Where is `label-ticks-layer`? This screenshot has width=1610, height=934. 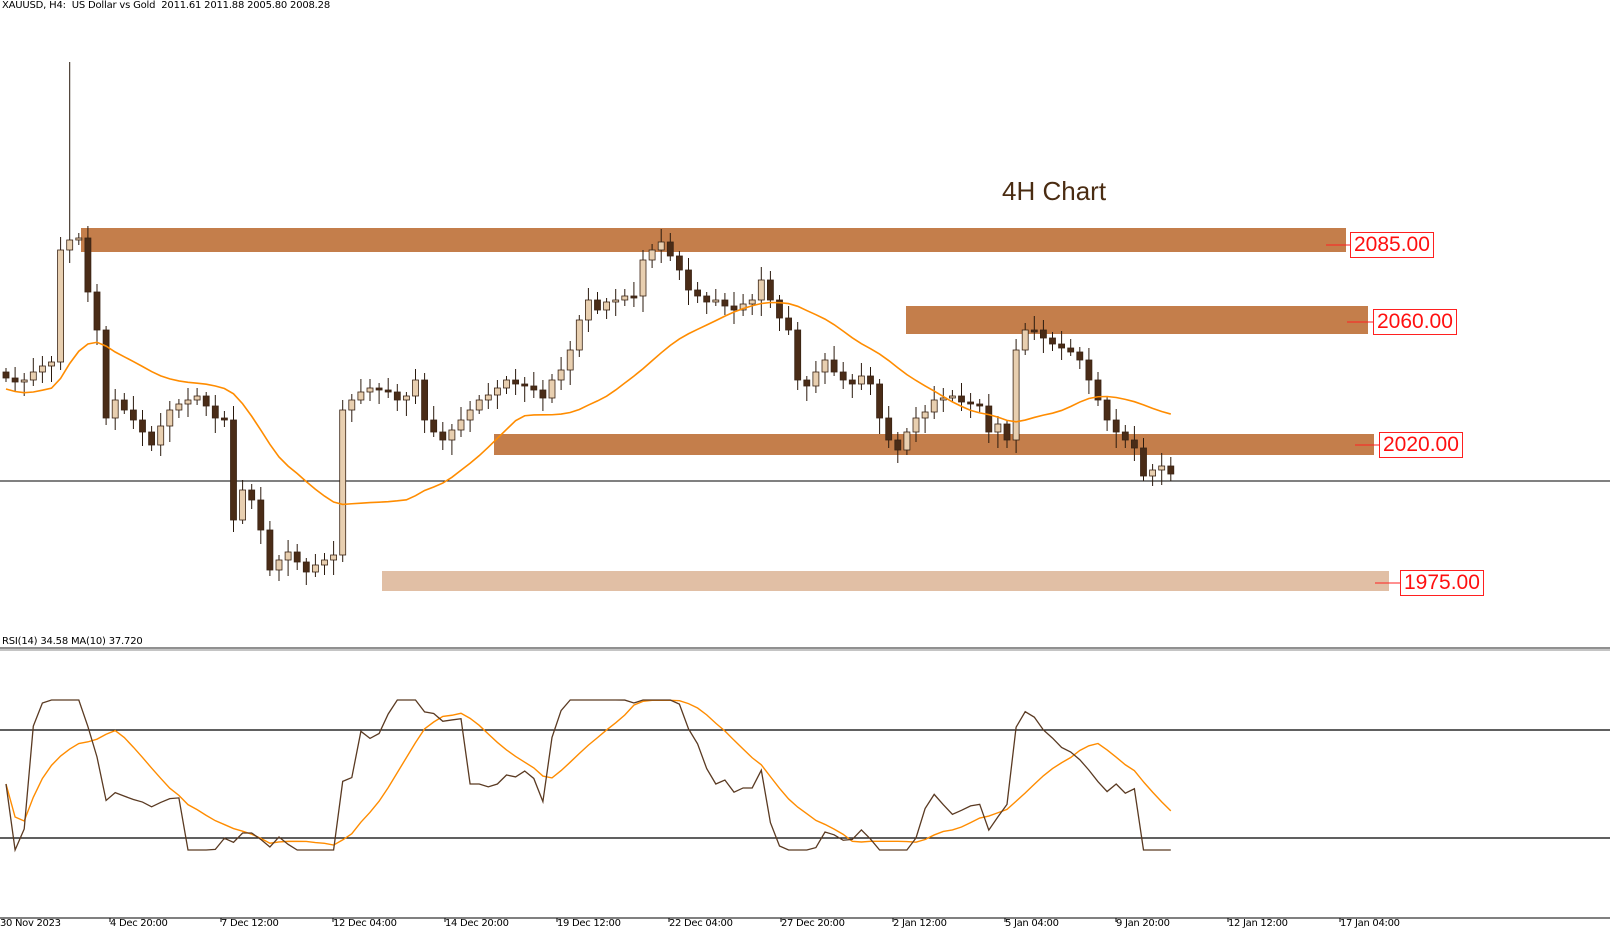 label-ticks-layer is located at coordinates (1363, 414).